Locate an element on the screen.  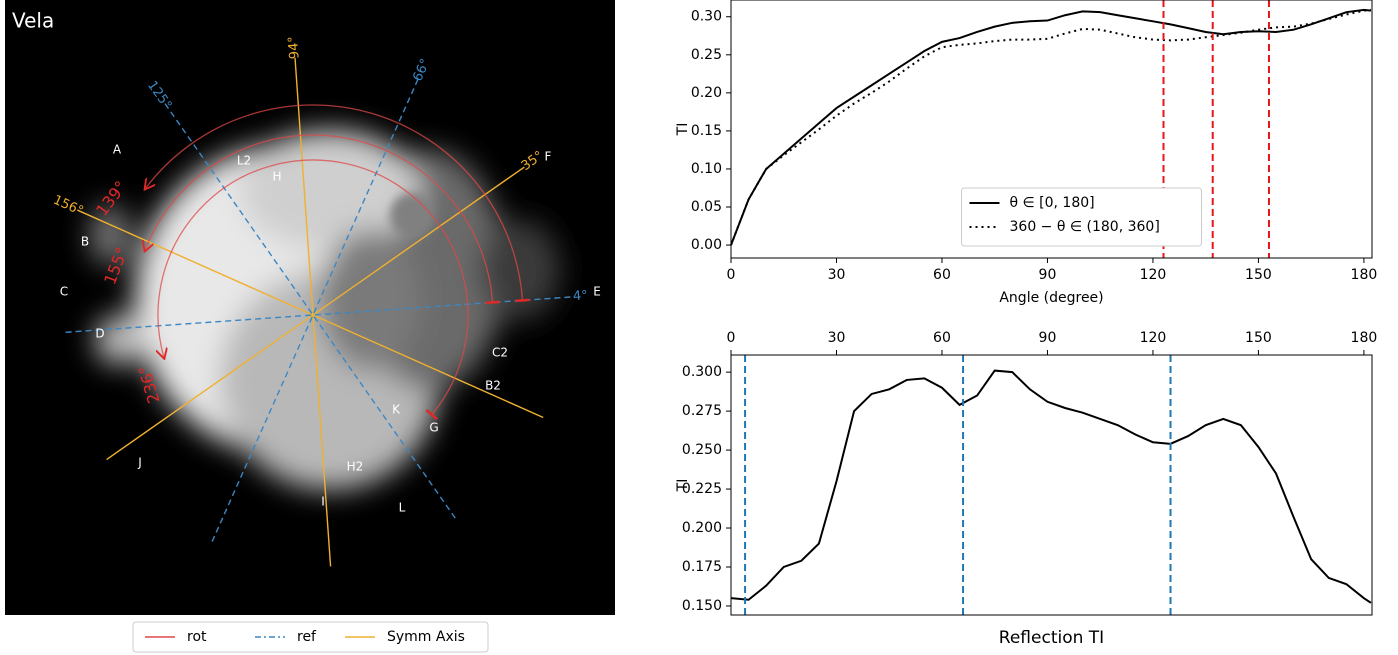
region-label: L is located at coordinates (402, 508).